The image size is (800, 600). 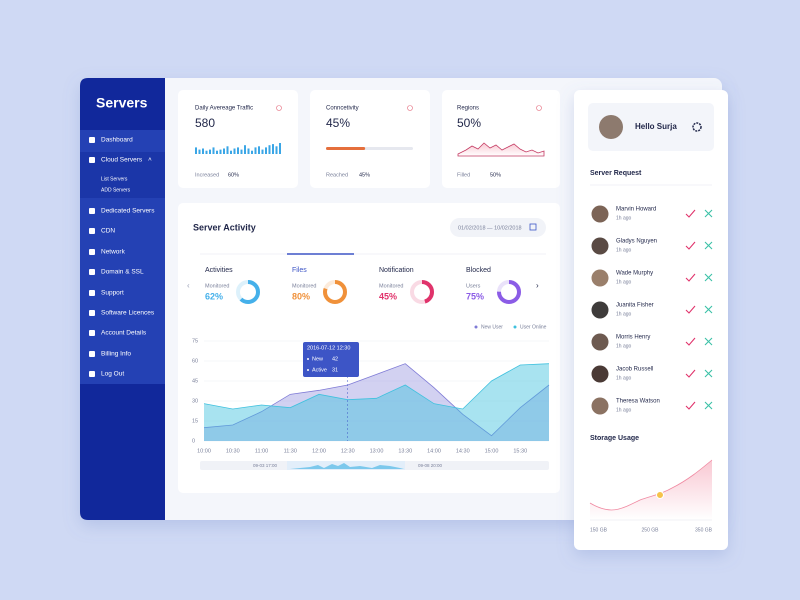 I want to click on tab-caption: Monitored, so click(x=391, y=286).